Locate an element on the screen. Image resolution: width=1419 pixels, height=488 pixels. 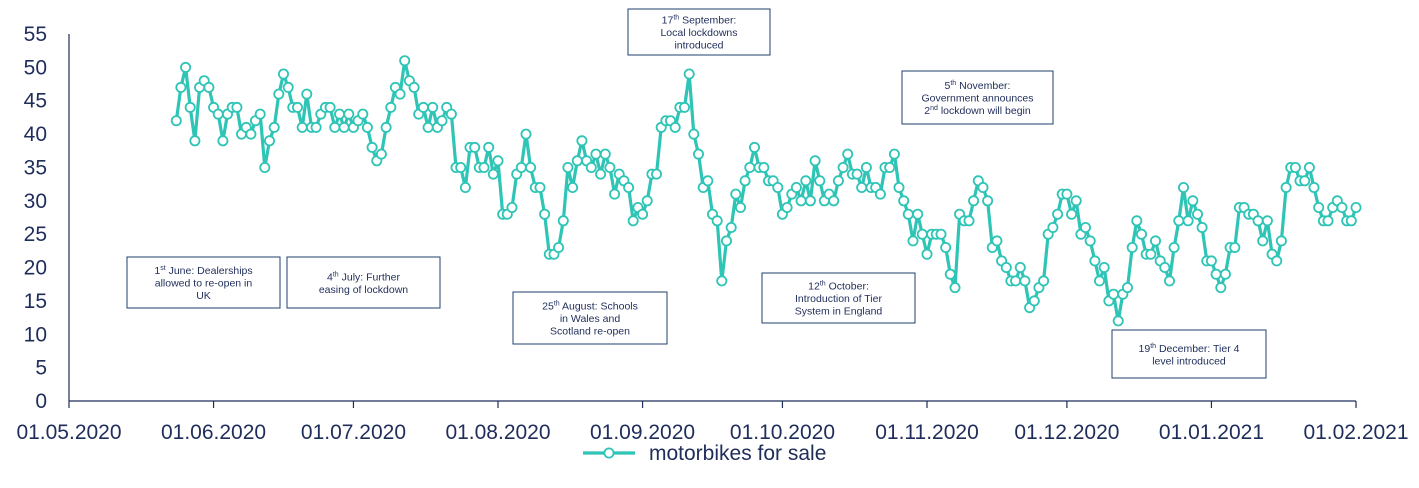
y-tick-label: 55 is located at coordinates (35, 34).